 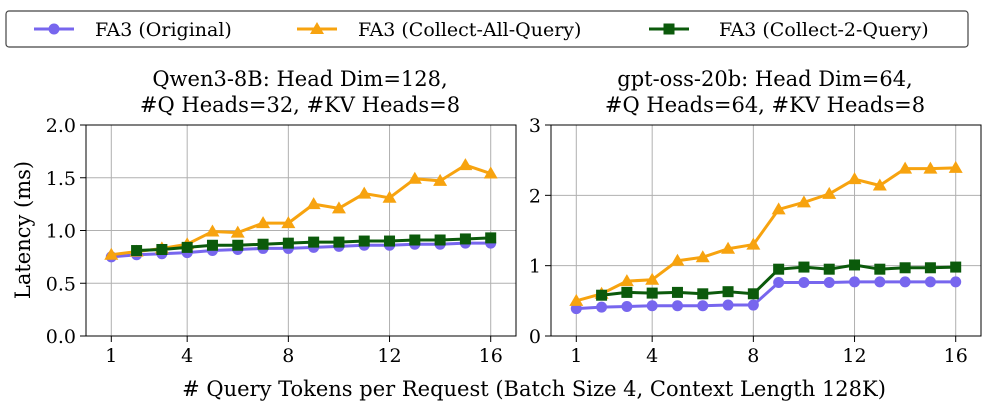 What do you see at coordinates (669, 29) in the screenshot?
I see `legend-marker-square-icon` at bounding box center [669, 29].